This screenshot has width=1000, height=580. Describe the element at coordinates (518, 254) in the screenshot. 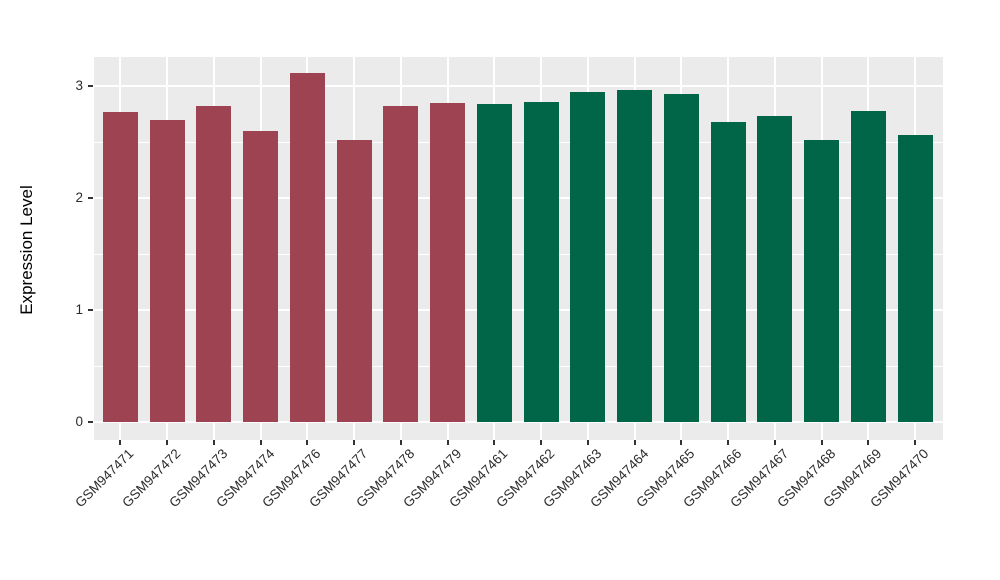

I see `gridline-minor-y1.5` at that location.